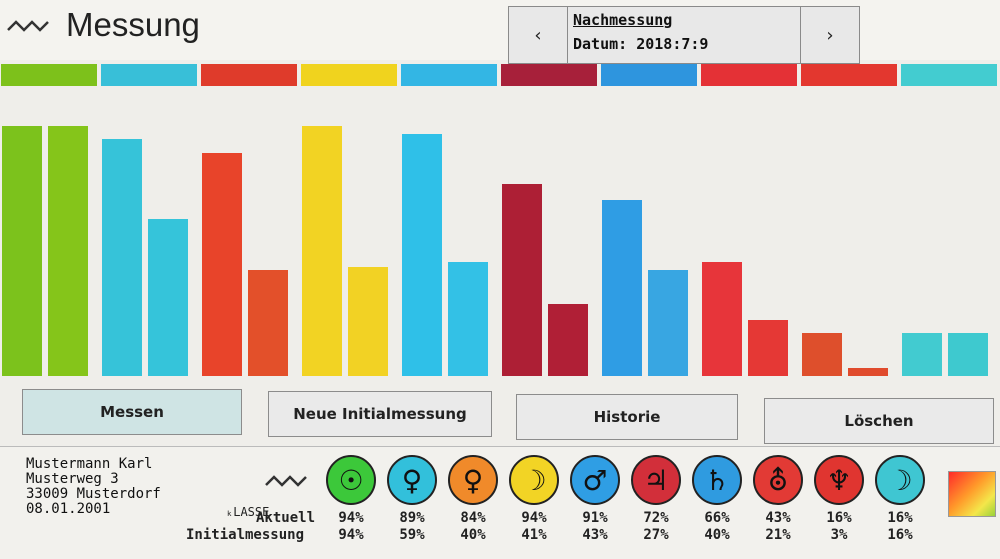 The width and height of the screenshot is (1000, 559). What do you see at coordinates (839, 535) in the screenshot?
I see `initial-percent: 3%` at bounding box center [839, 535].